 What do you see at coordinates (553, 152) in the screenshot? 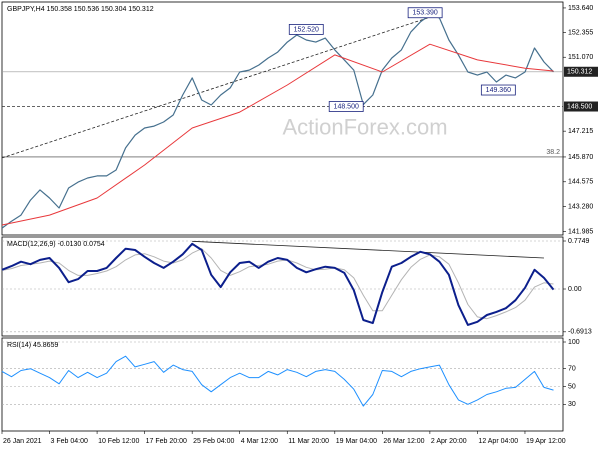
I see `fib-label: 38.2` at bounding box center [553, 152].